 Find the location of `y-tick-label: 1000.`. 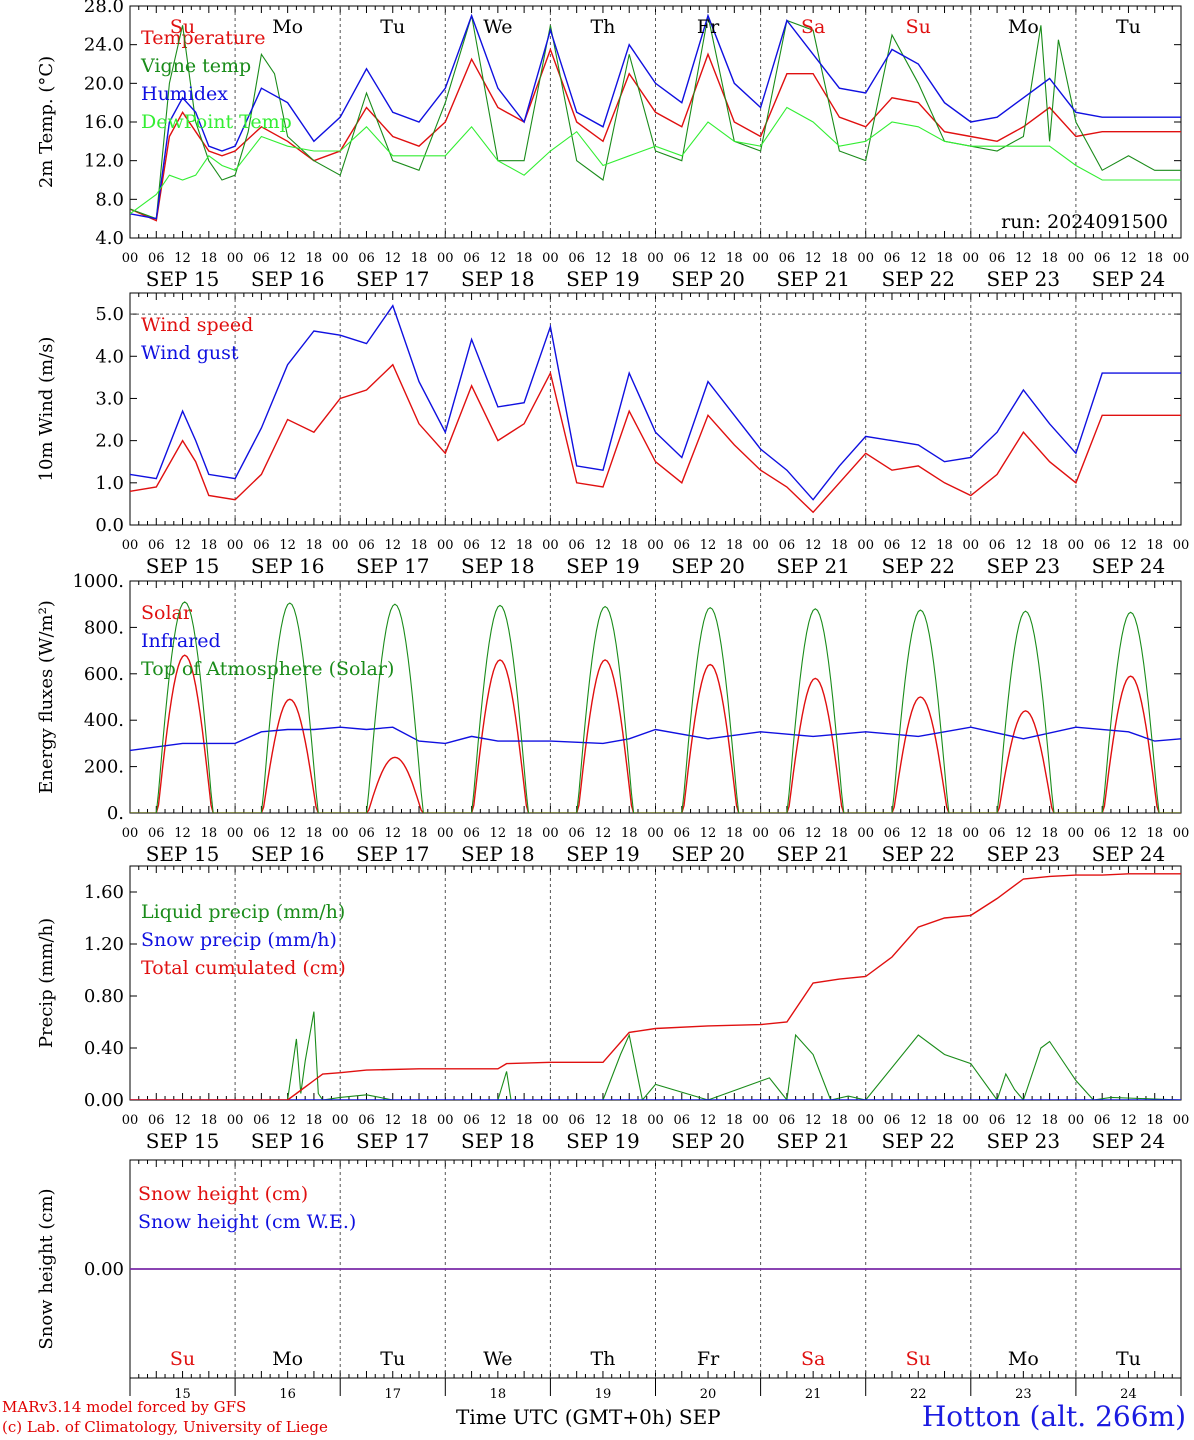

y-tick-label: 1000. is located at coordinates (98, 581).